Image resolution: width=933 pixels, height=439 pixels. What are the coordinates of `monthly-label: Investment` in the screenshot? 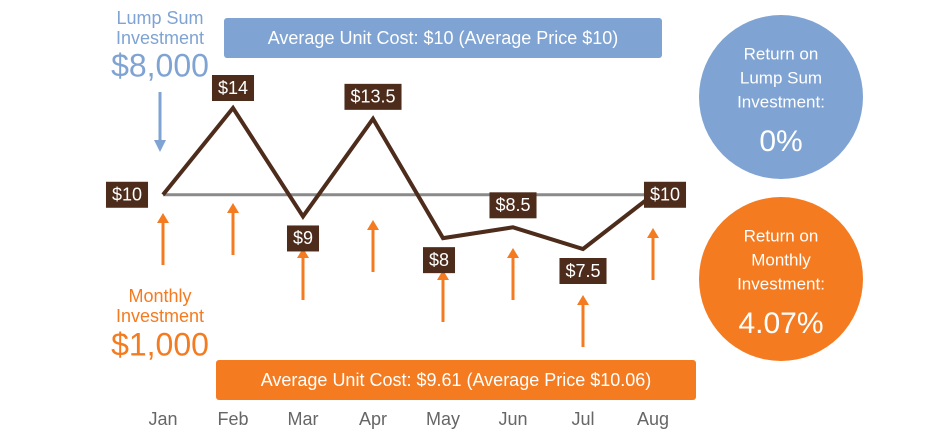 It's located at (160, 316).